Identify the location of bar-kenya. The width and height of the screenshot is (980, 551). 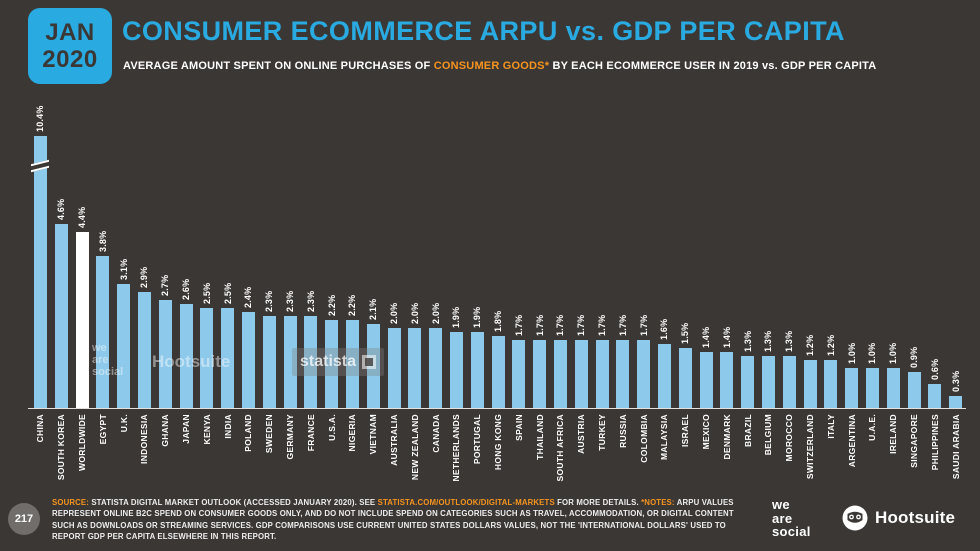
(207, 358).